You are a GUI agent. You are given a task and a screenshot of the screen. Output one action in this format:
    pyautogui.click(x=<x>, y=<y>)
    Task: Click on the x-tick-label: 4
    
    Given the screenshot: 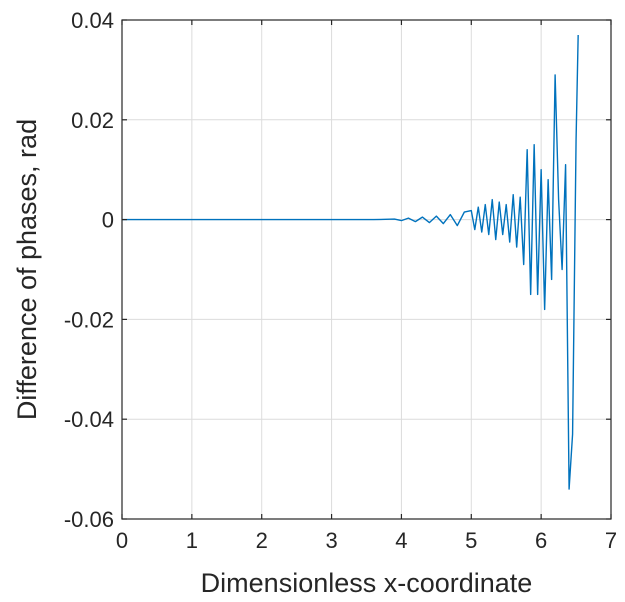 What is the action you would take?
    pyautogui.click(x=401, y=540)
    